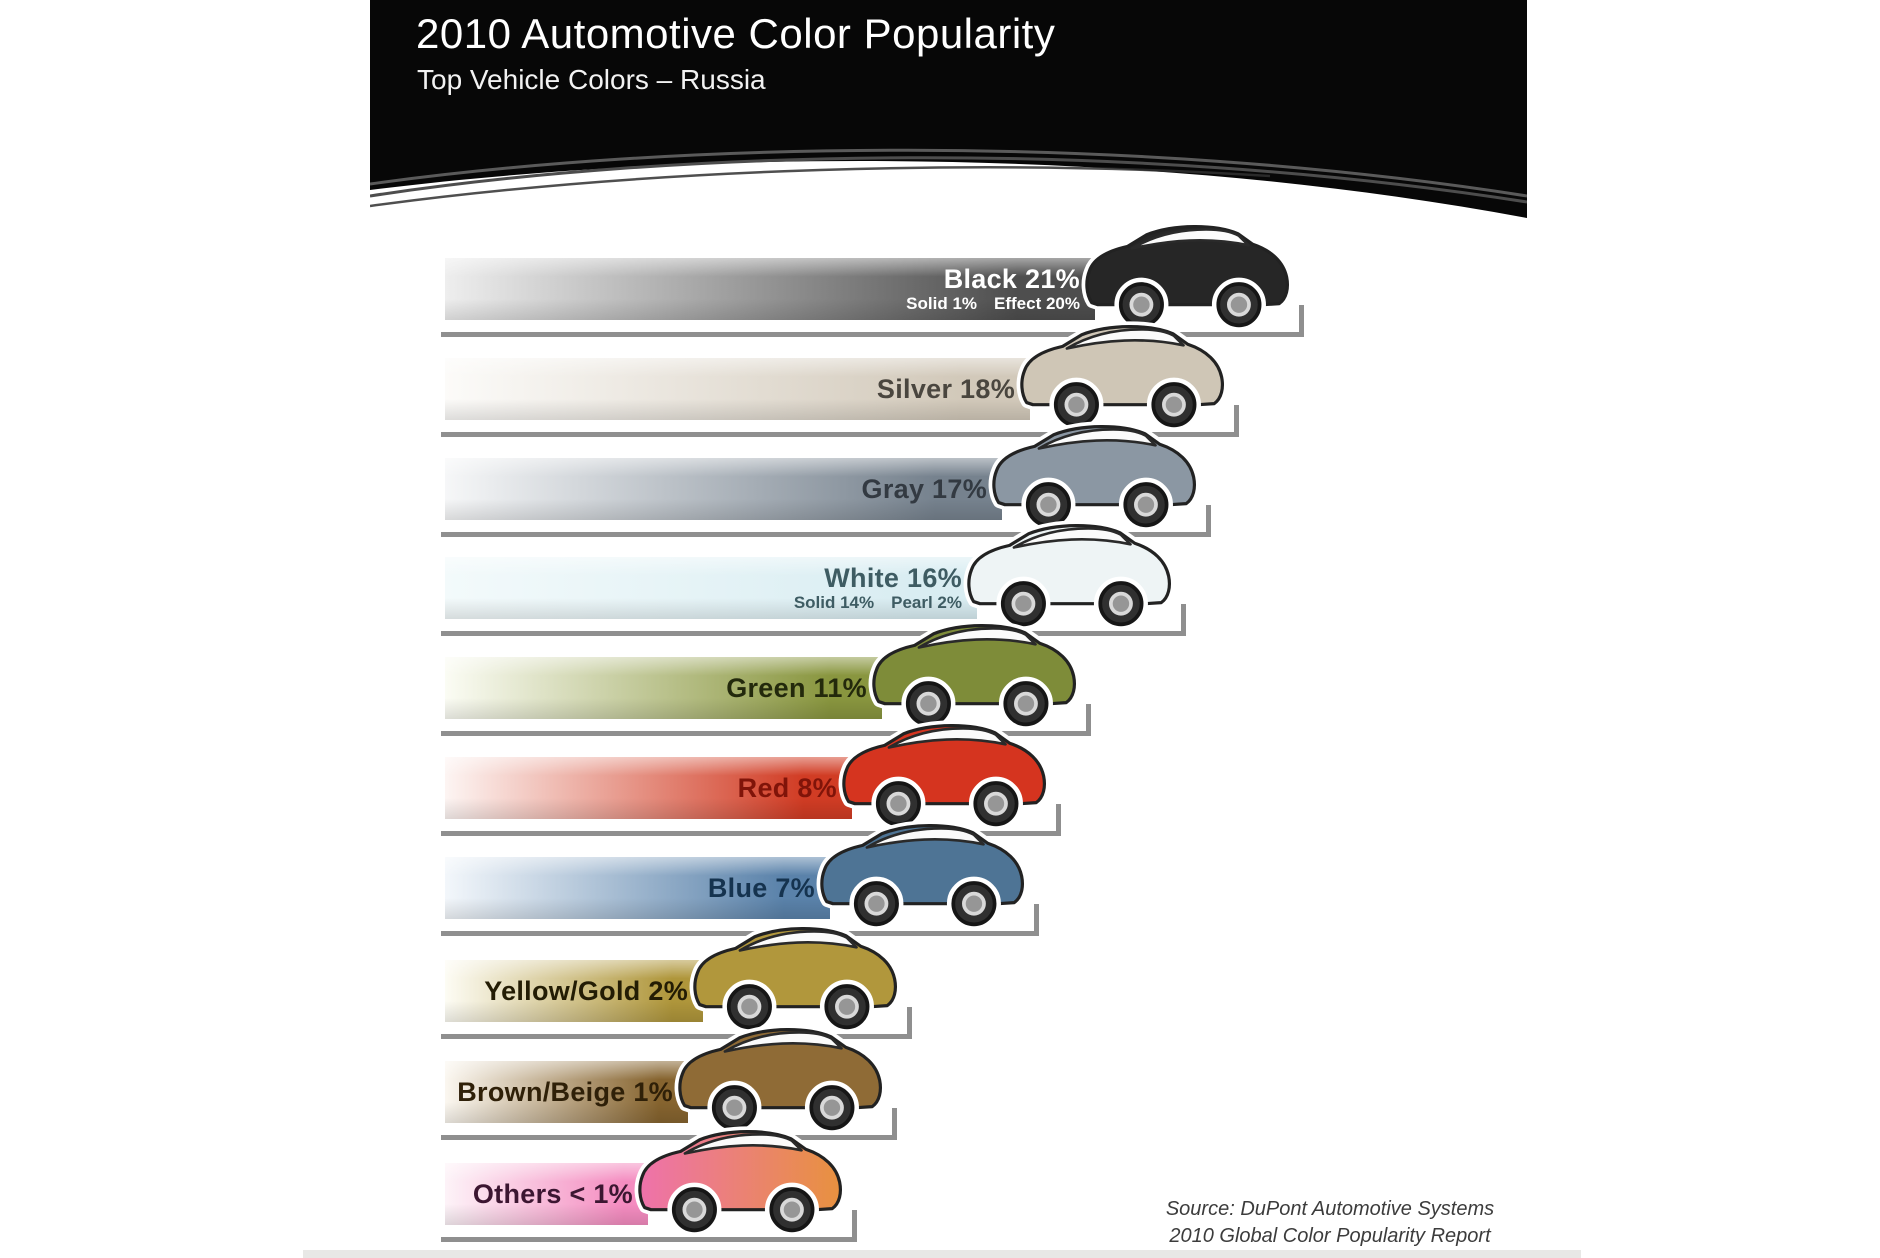 Image resolution: width=1880 pixels, height=1258 pixels. What do you see at coordinates (1330, 1236) in the screenshot?
I see `source-line-2: 2010 Global Color Popularity Report` at bounding box center [1330, 1236].